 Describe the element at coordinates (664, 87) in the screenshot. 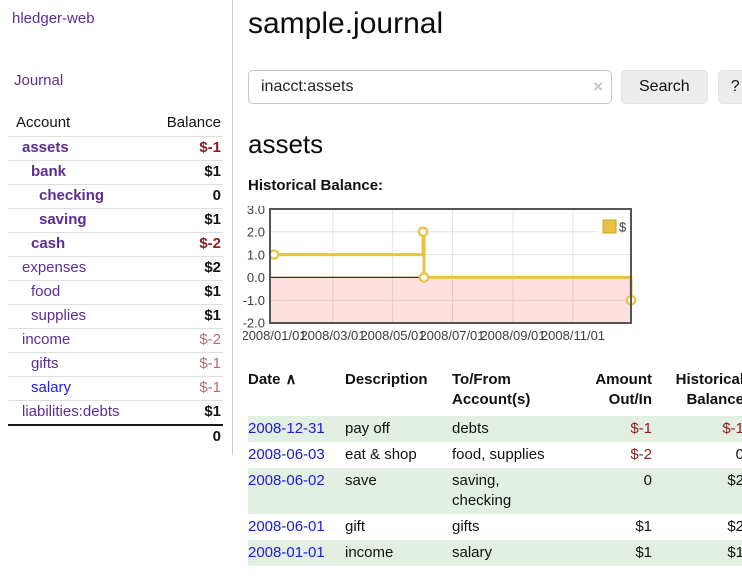

I see `search-button: Search` at that location.